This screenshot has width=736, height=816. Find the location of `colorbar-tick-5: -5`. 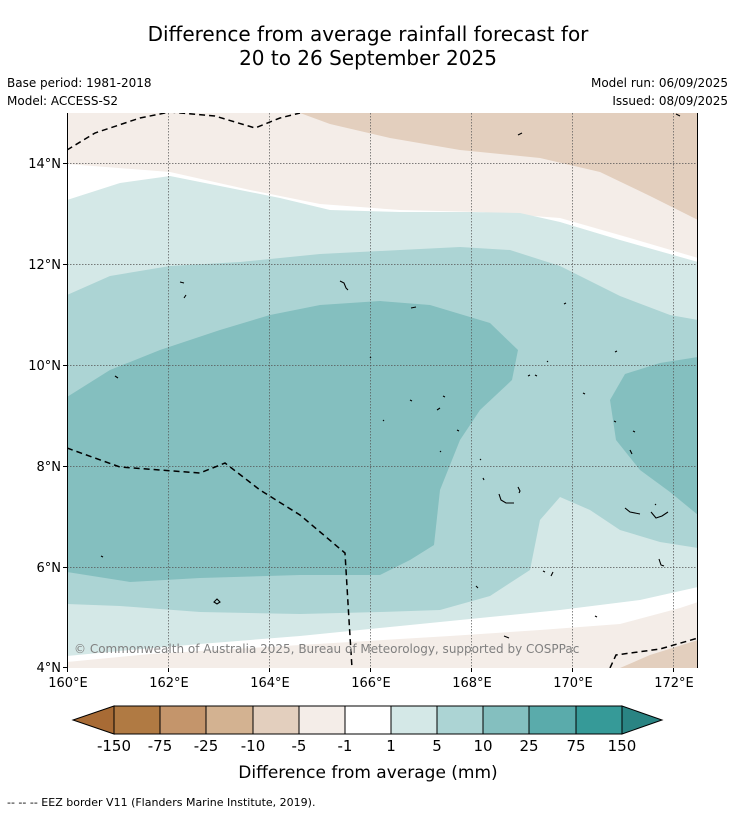

colorbar-tick-5: -5 is located at coordinates (299, 746).